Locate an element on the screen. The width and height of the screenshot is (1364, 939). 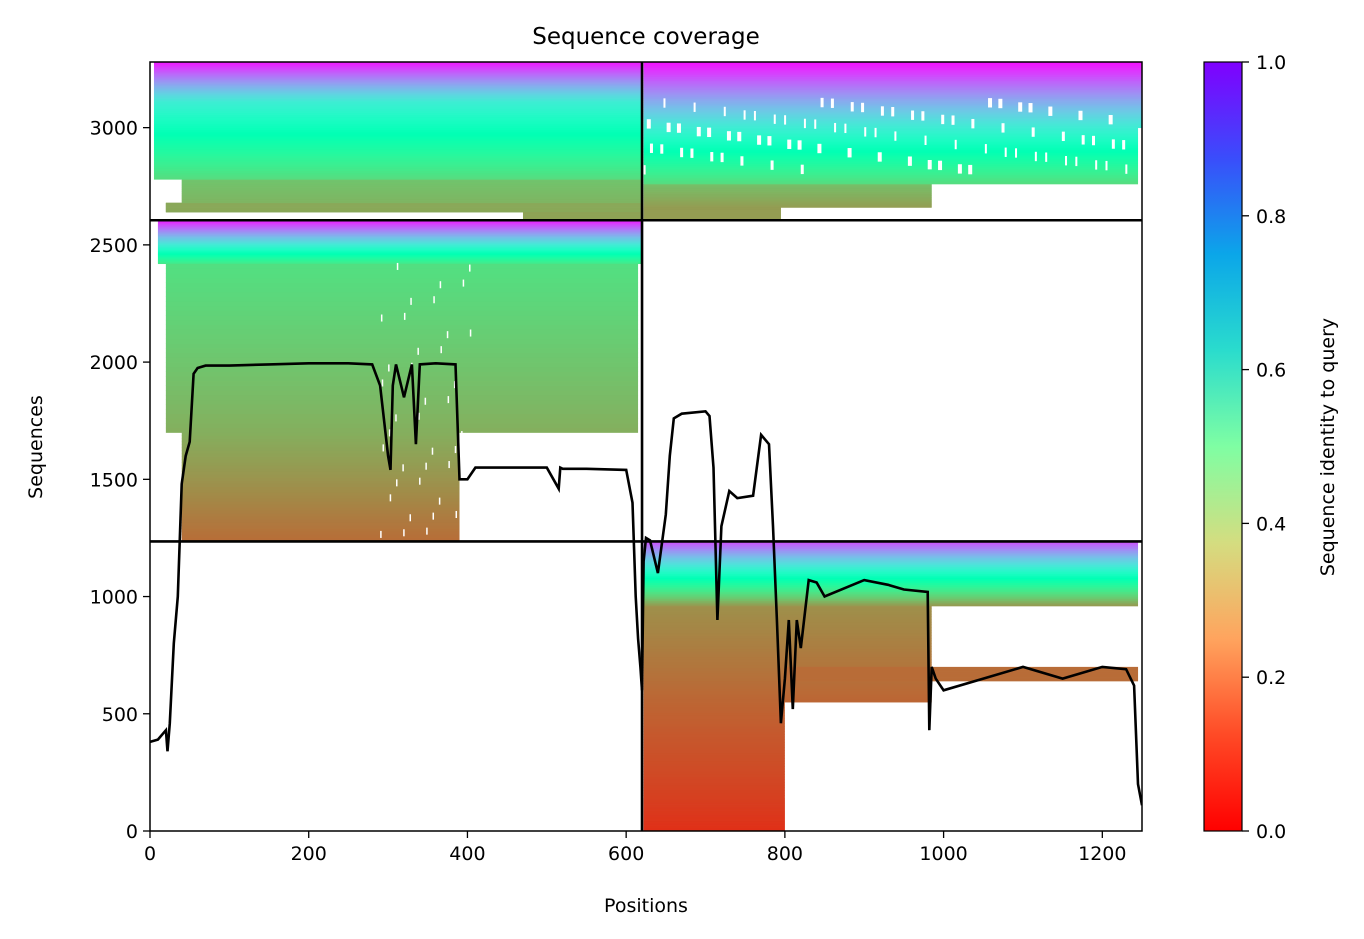
y-tick-label: 2000 is located at coordinates (114, 363).